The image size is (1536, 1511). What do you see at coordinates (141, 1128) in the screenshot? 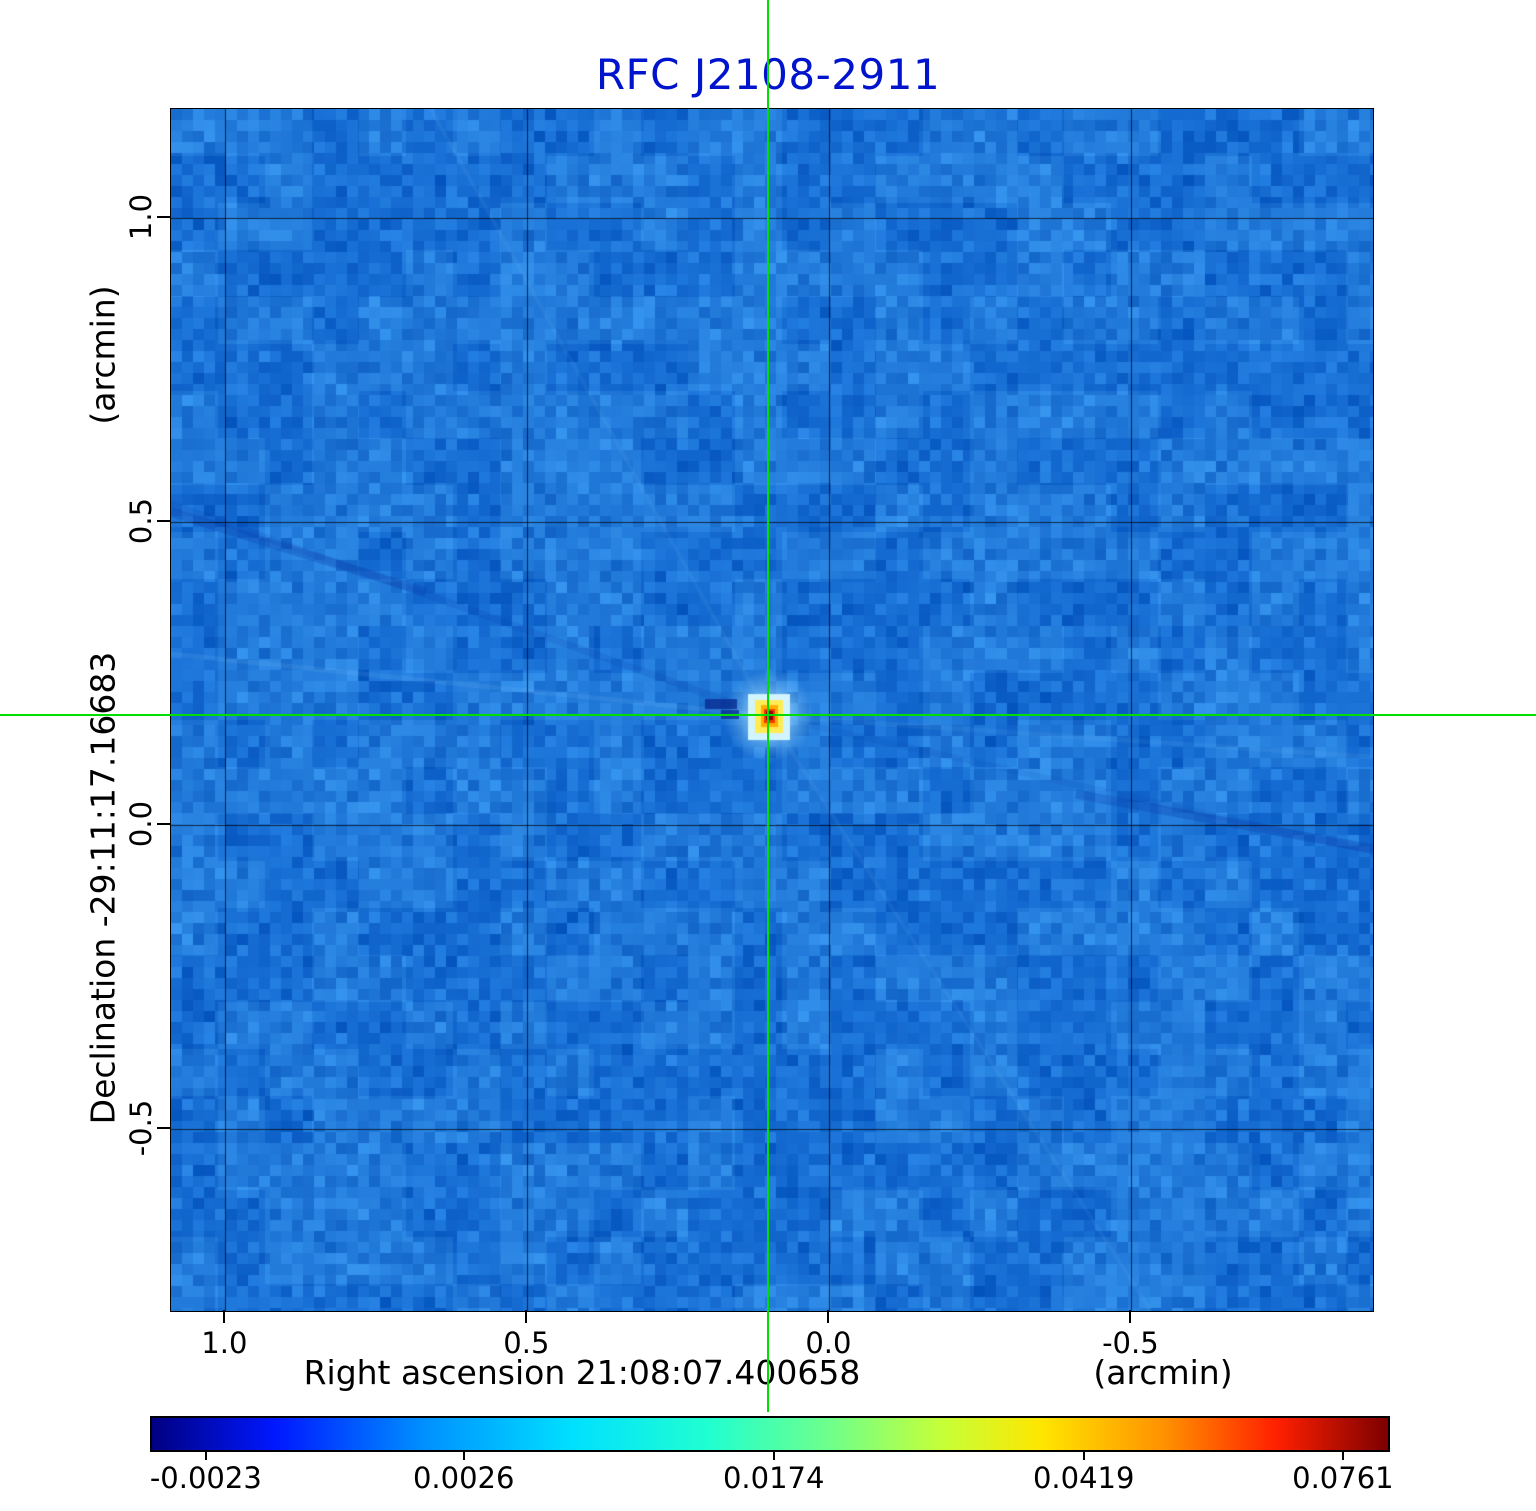
I see `y-tick-label: -0.5` at bounding box center [141, 1128].